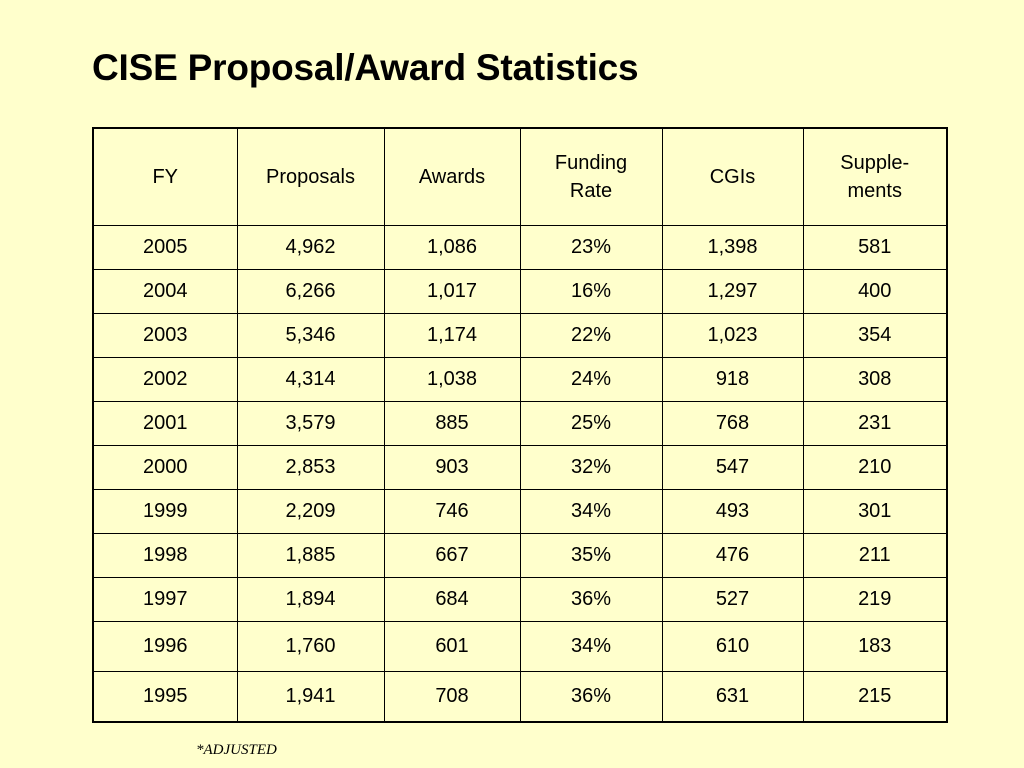 Image resolution: width=1024 pixels, height=768 pixels. What do you see at coordinates (310, 697) in the screenshot?
I see `cell-proposals: 1,941` at bounding box center [310, 697].